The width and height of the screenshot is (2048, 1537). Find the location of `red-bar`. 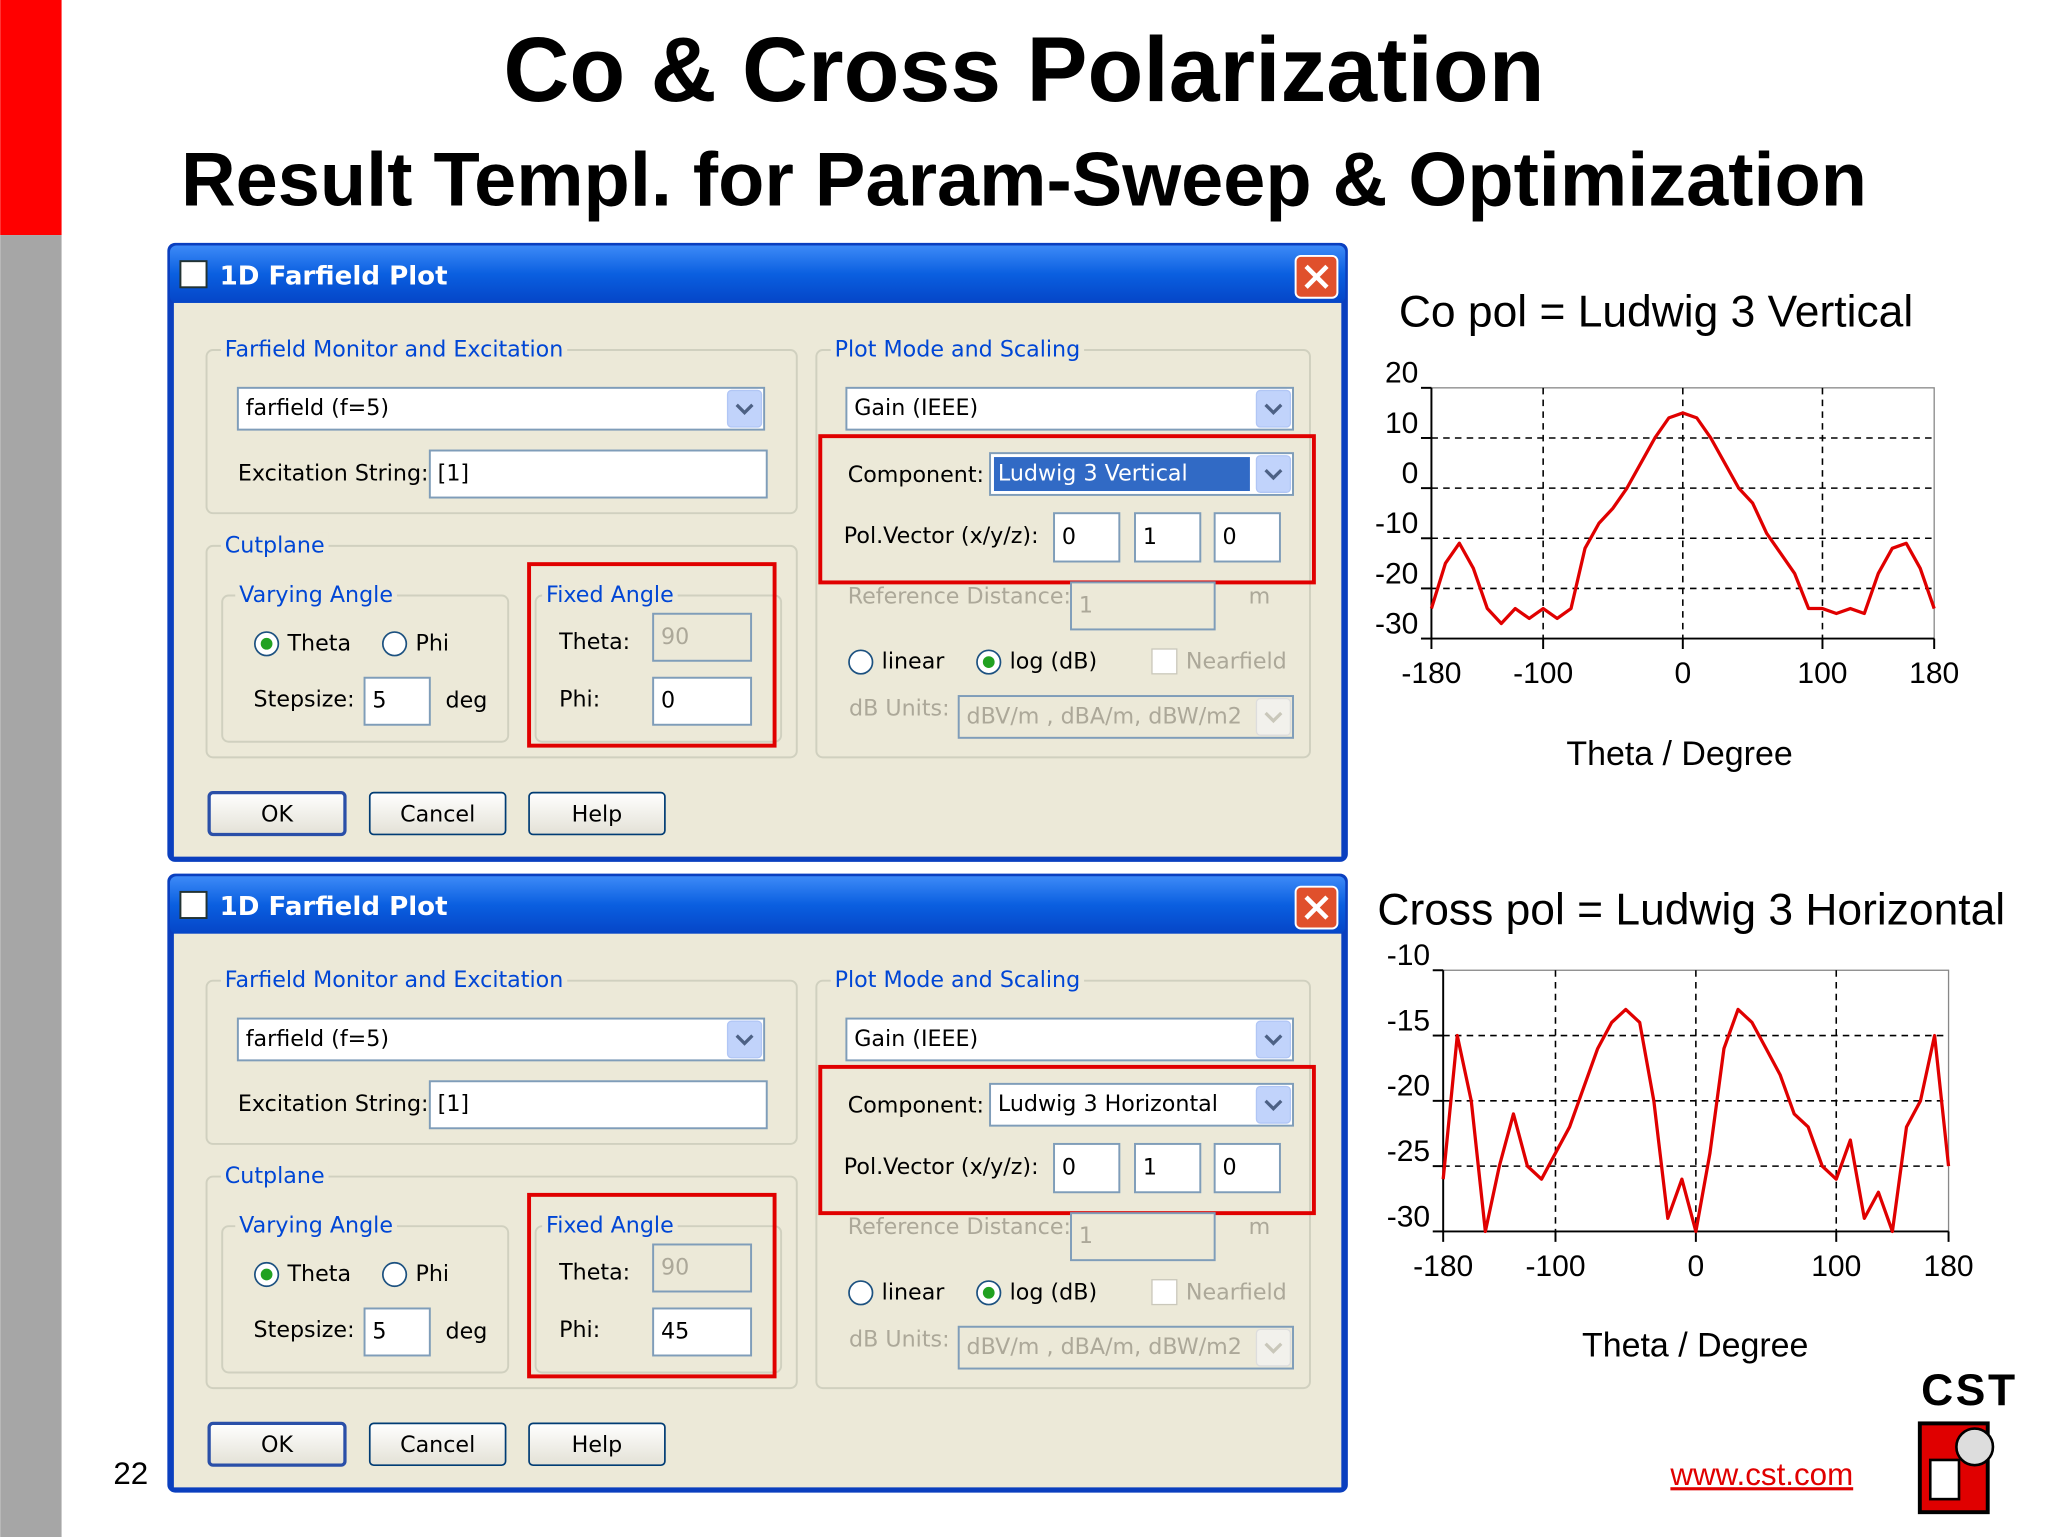

red-bar is located at coordinates (31, 118).